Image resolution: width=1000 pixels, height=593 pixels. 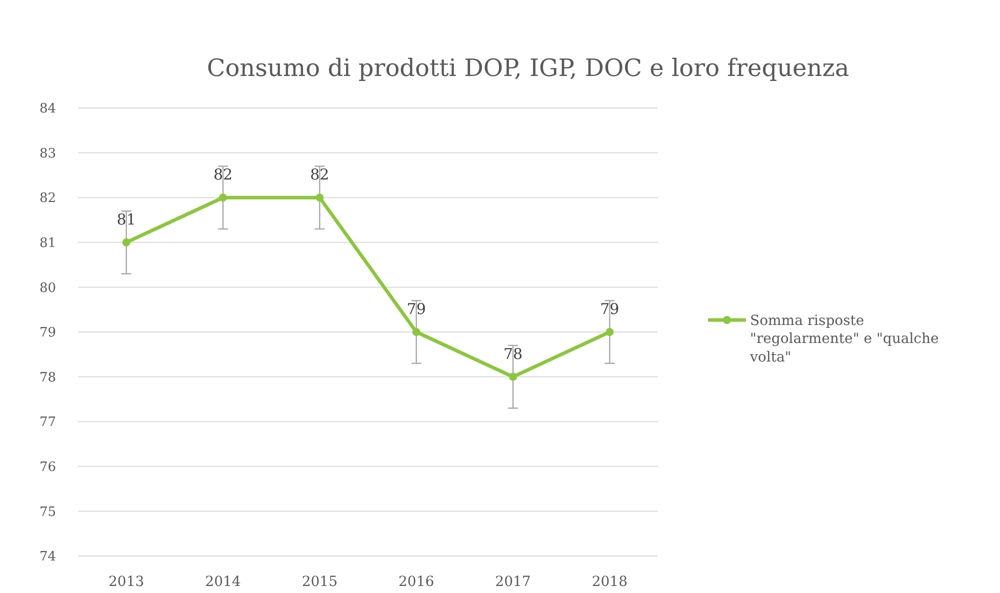 What do you see at coordinates (126, 219) in the screenshot?
I see `data-label: 81` at bounding box center [126, 219].